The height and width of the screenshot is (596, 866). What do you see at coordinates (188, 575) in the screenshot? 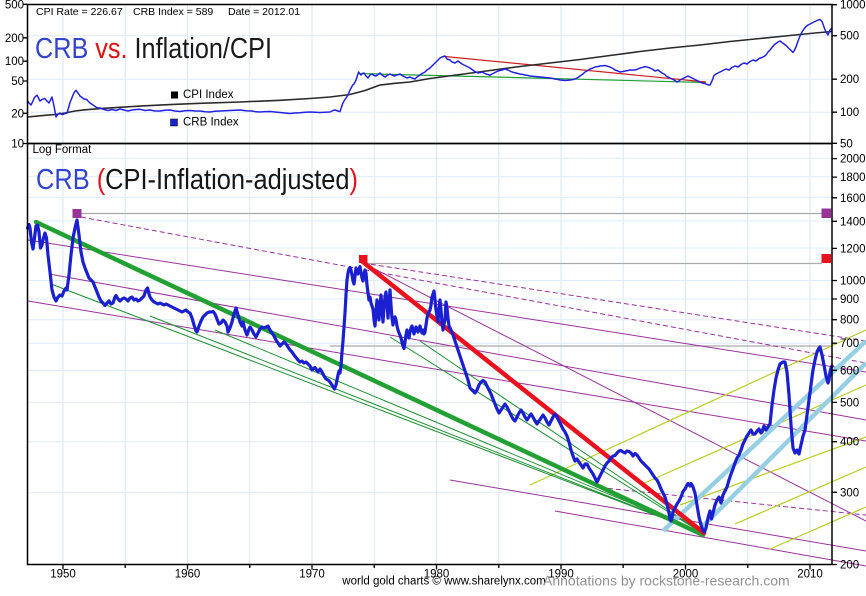
I see `svg-text: 1960` at bounding box center [188, 575].